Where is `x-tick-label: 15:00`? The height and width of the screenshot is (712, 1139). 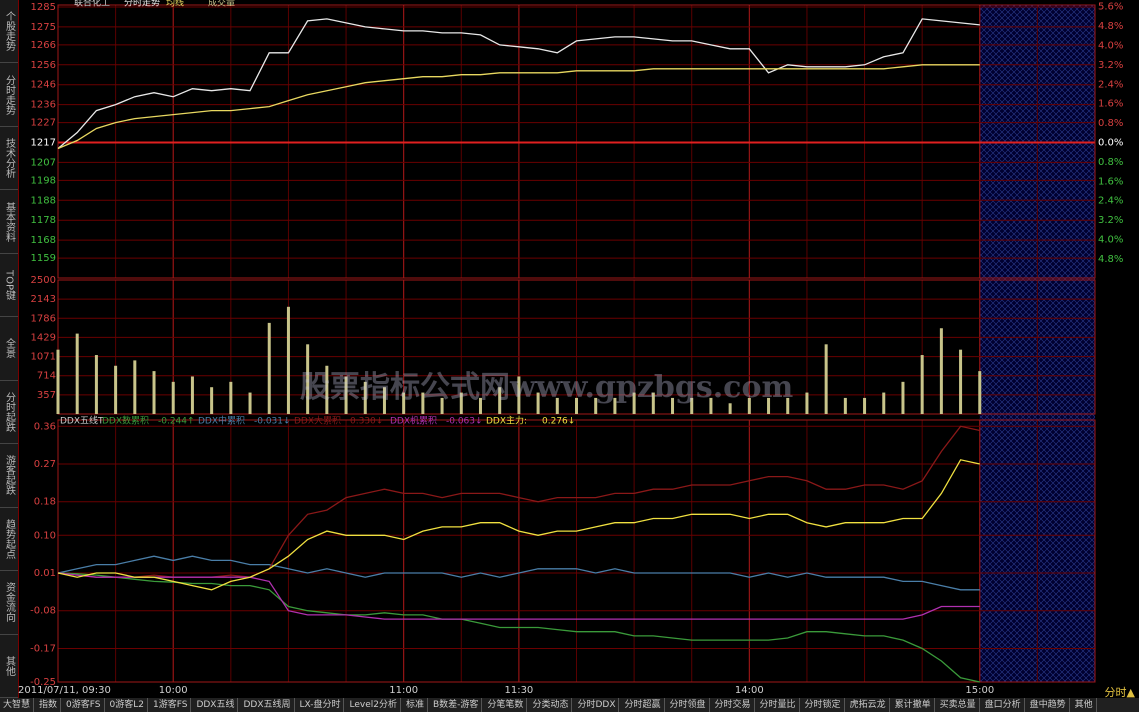 x-tick-label: 15:00 is located at coordinates (979, 690).